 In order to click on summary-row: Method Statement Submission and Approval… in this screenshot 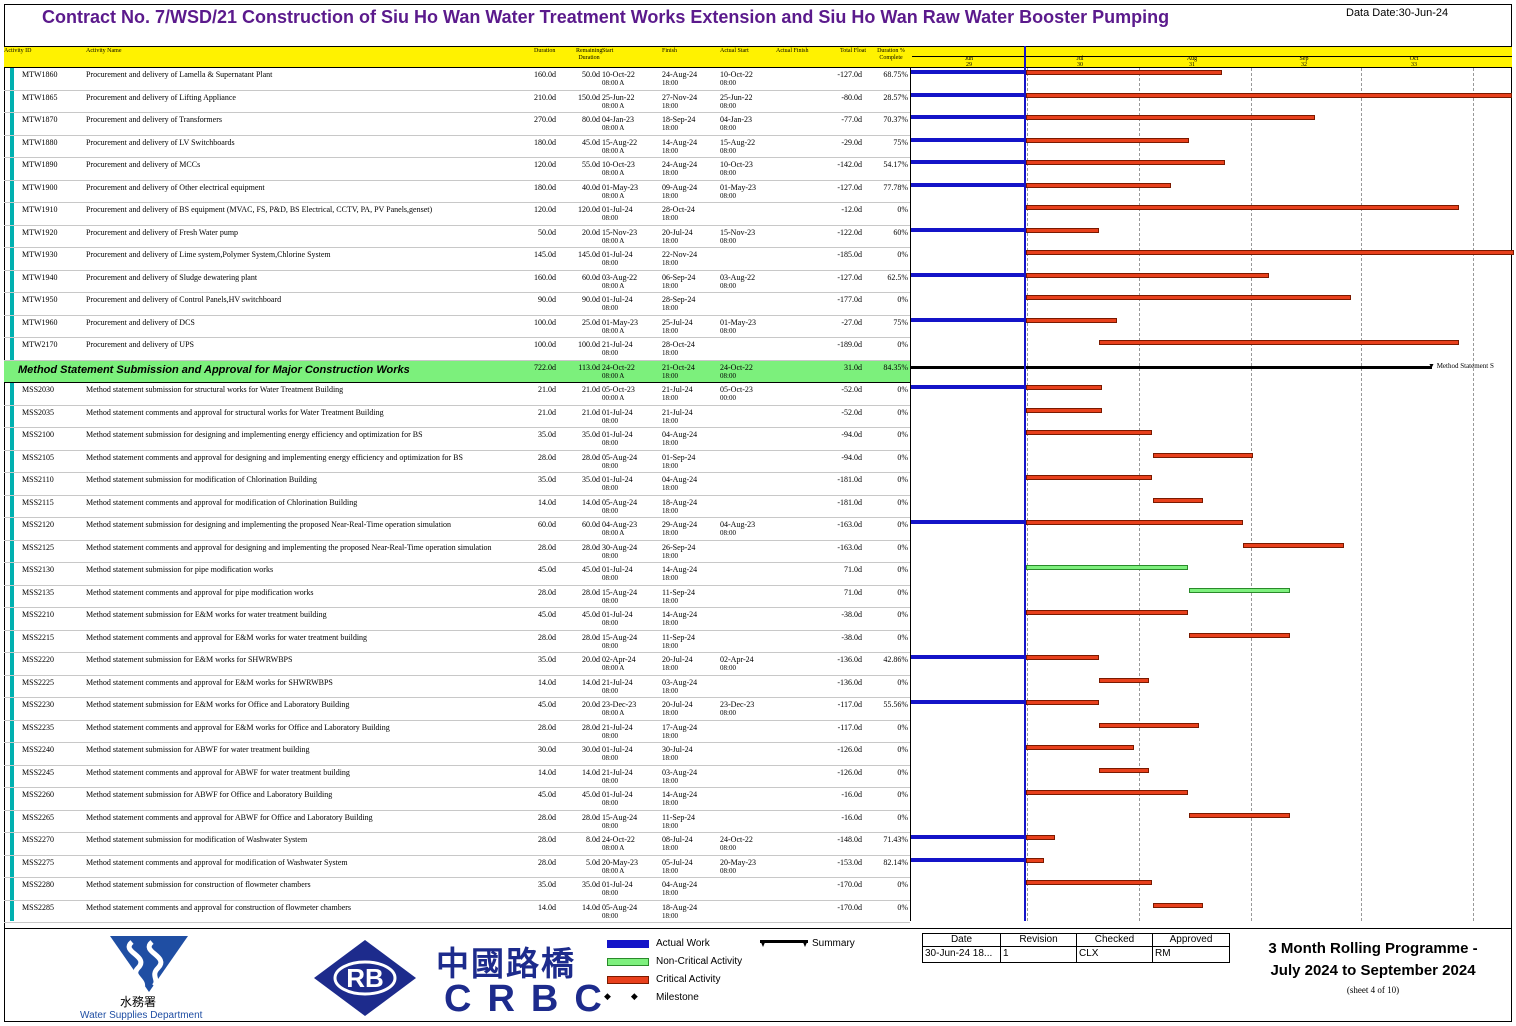, I will do `click(457, 371)`.